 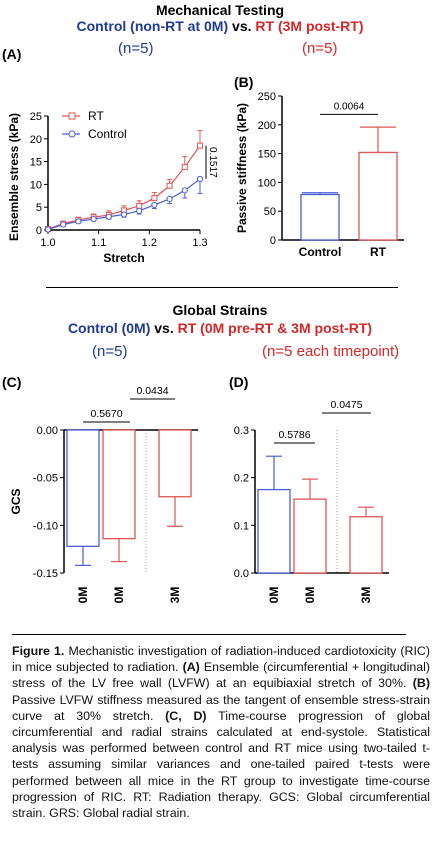 I want to click on y-tick-label: 0.2, so click(x=241, y=479).